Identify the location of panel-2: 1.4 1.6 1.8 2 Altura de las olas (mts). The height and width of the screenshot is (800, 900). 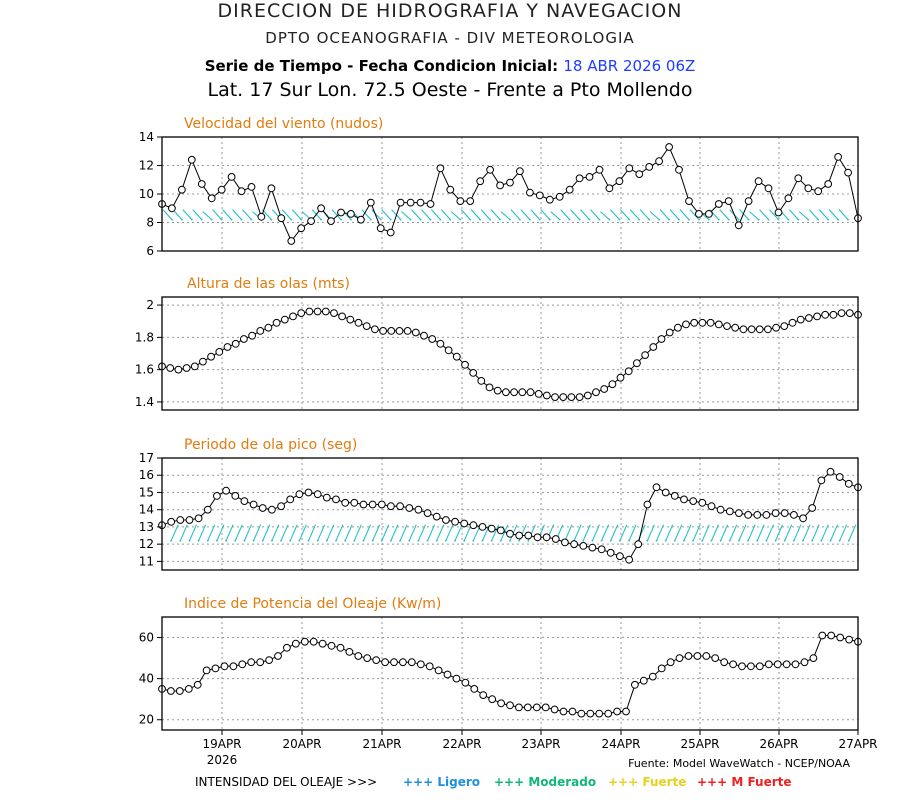
(498, 343).